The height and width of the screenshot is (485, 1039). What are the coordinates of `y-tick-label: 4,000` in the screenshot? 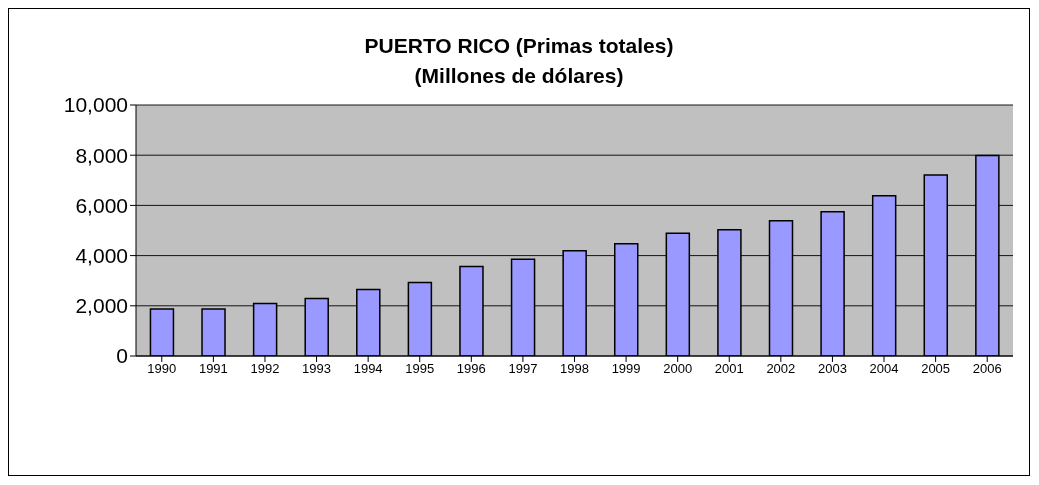 It's located at (101, 256).